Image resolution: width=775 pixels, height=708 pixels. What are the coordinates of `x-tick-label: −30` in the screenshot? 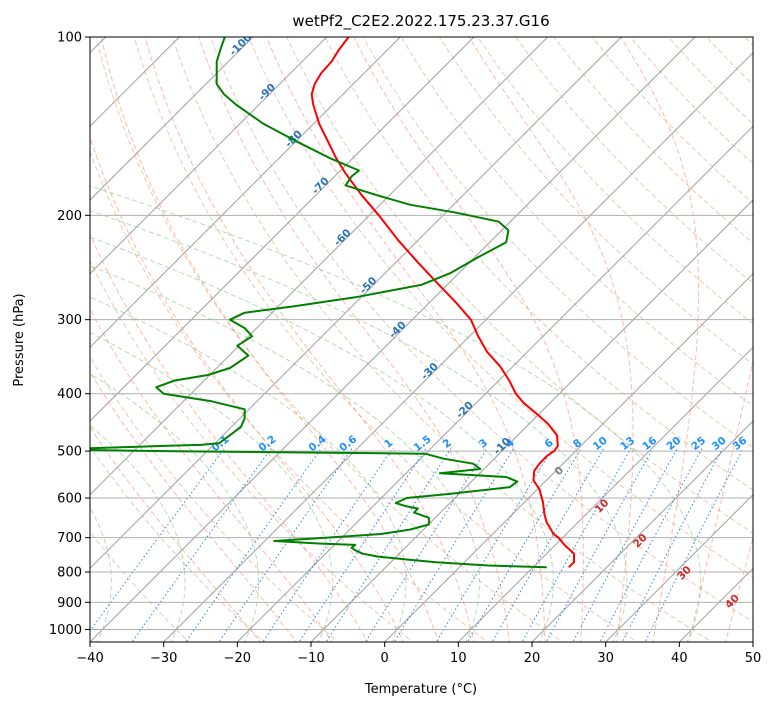 It's located at (163, 658).